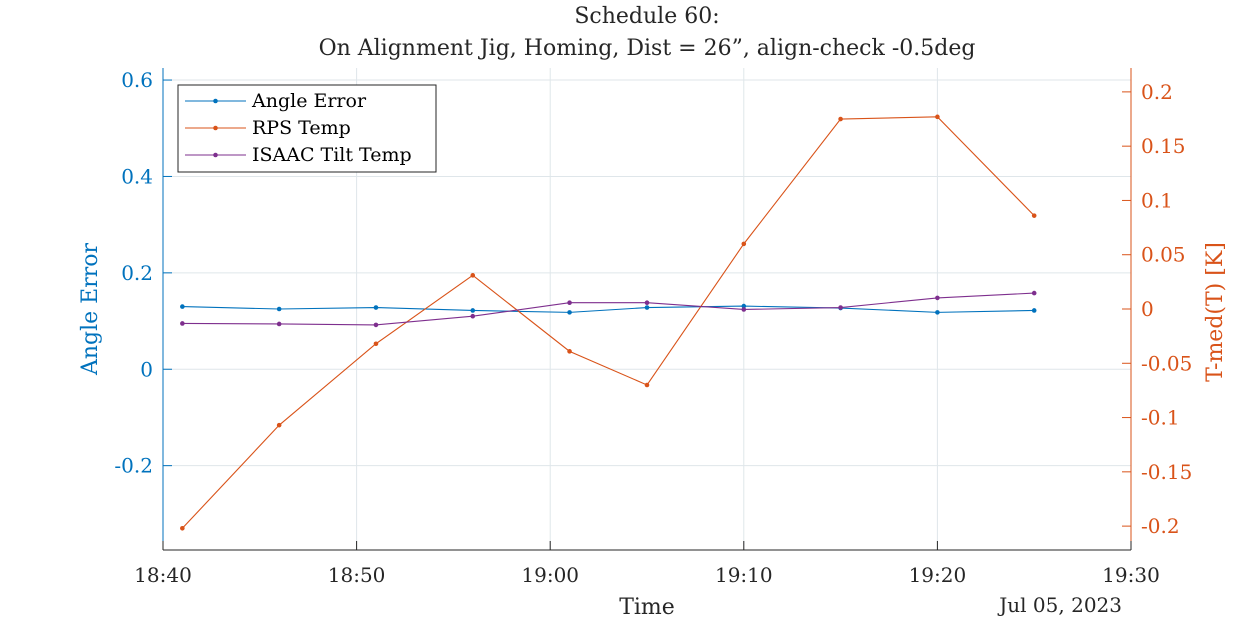  Describe the element at coordinates (1166, 363) in the screenshot. I see `y-right-tick-label: -0.05` at that location.